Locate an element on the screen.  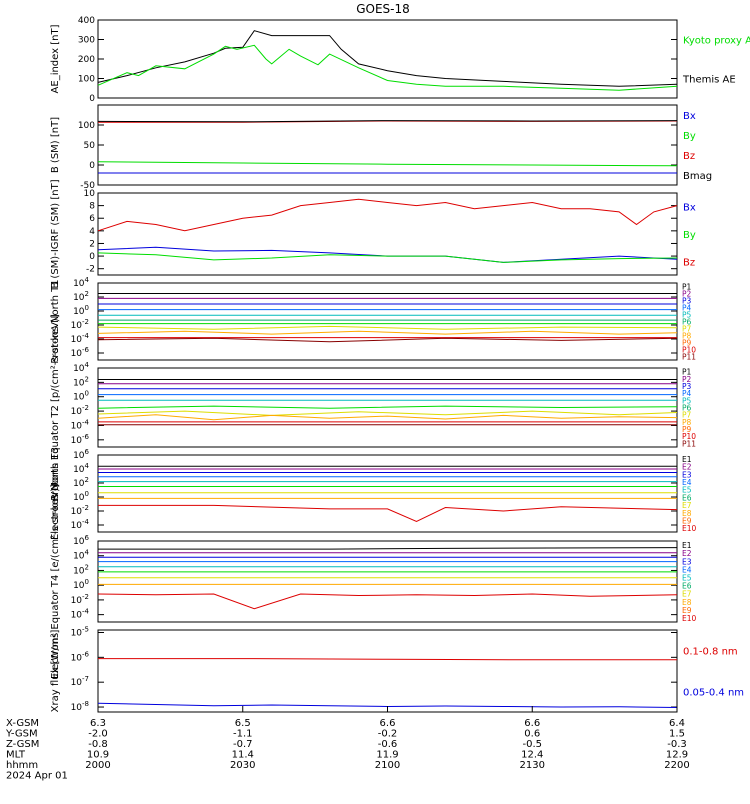
x-tick-label: 6.6 is located at coordinates (388, 723).